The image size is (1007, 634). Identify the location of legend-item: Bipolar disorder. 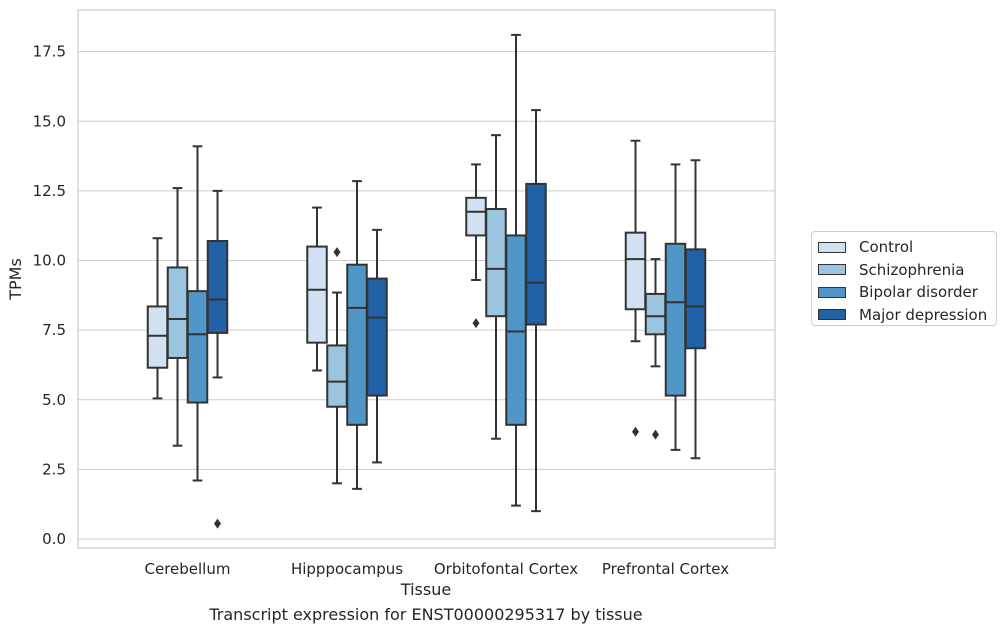
(907, 292).